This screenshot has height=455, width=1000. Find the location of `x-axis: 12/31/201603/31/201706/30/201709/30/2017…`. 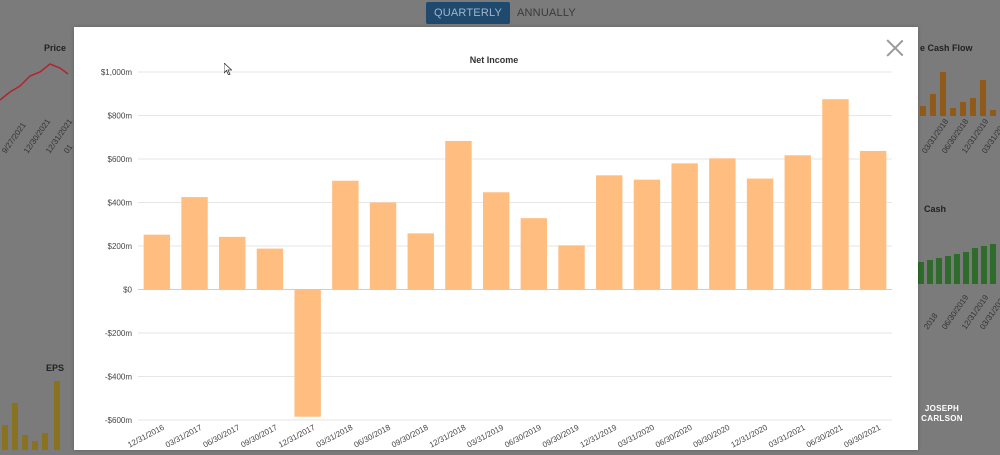

x-axis: 12/31/201603/31/201706/30/201709/30/2017… is located at coordinates (504, 436).